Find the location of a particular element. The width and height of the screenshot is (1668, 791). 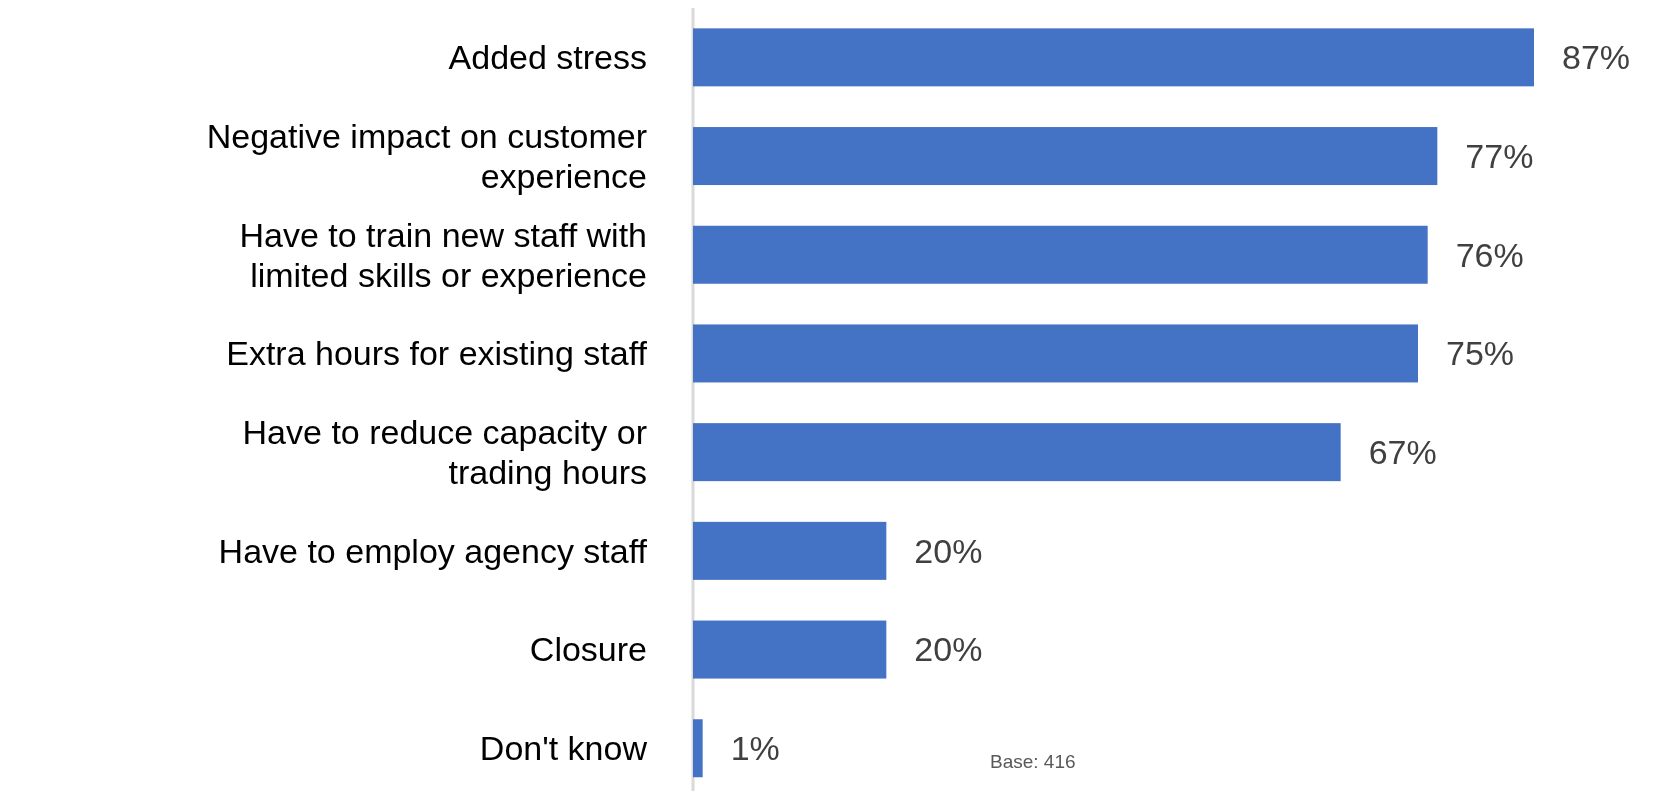

data-label: 1% is located at coordinates (755, 748).